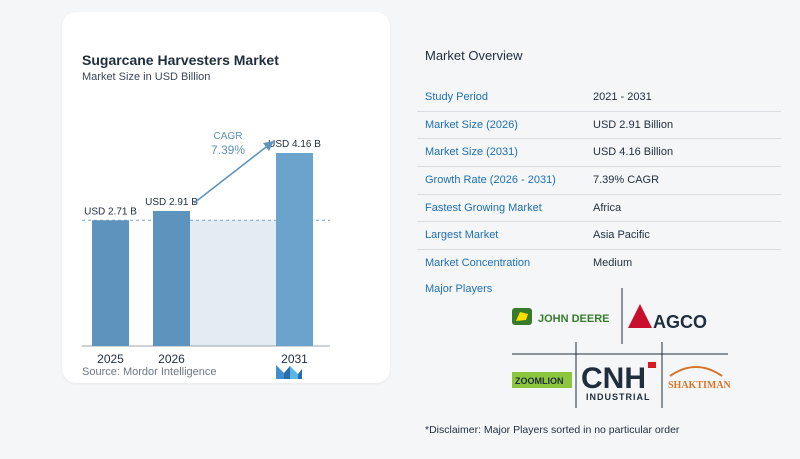  What do you see at coordinates (626, 180) in the screenshot?
I see `overview-row-value: 7.39% CAGR` at bounding box center [626, 180].